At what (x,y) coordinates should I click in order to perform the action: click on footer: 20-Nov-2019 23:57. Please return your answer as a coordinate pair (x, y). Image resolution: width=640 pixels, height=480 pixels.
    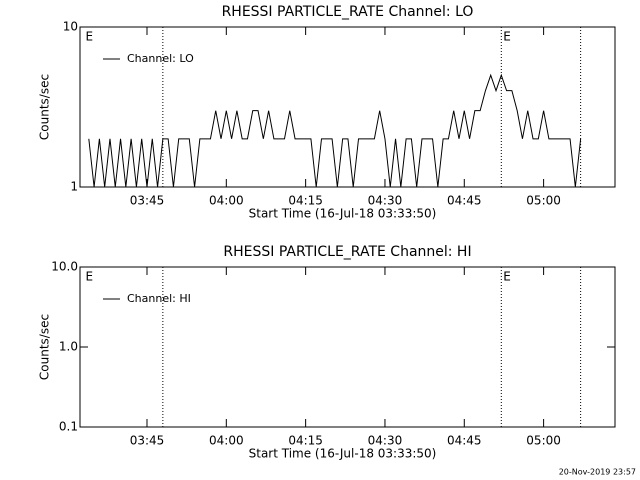
    Looking at the image, I should click on (597, 472).